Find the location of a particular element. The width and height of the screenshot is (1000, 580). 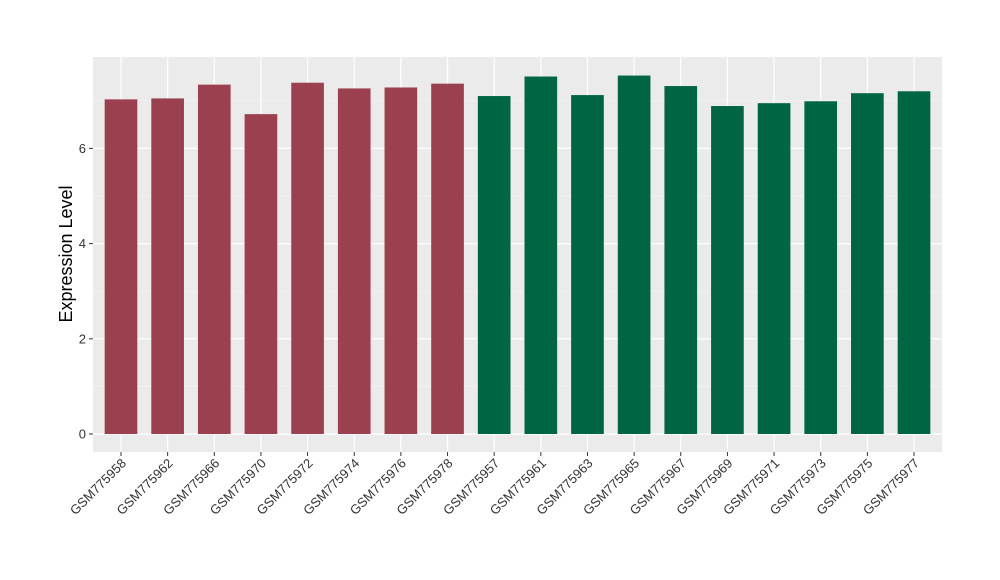

y-tick-label: 2 is located at coordinates (82, 338).